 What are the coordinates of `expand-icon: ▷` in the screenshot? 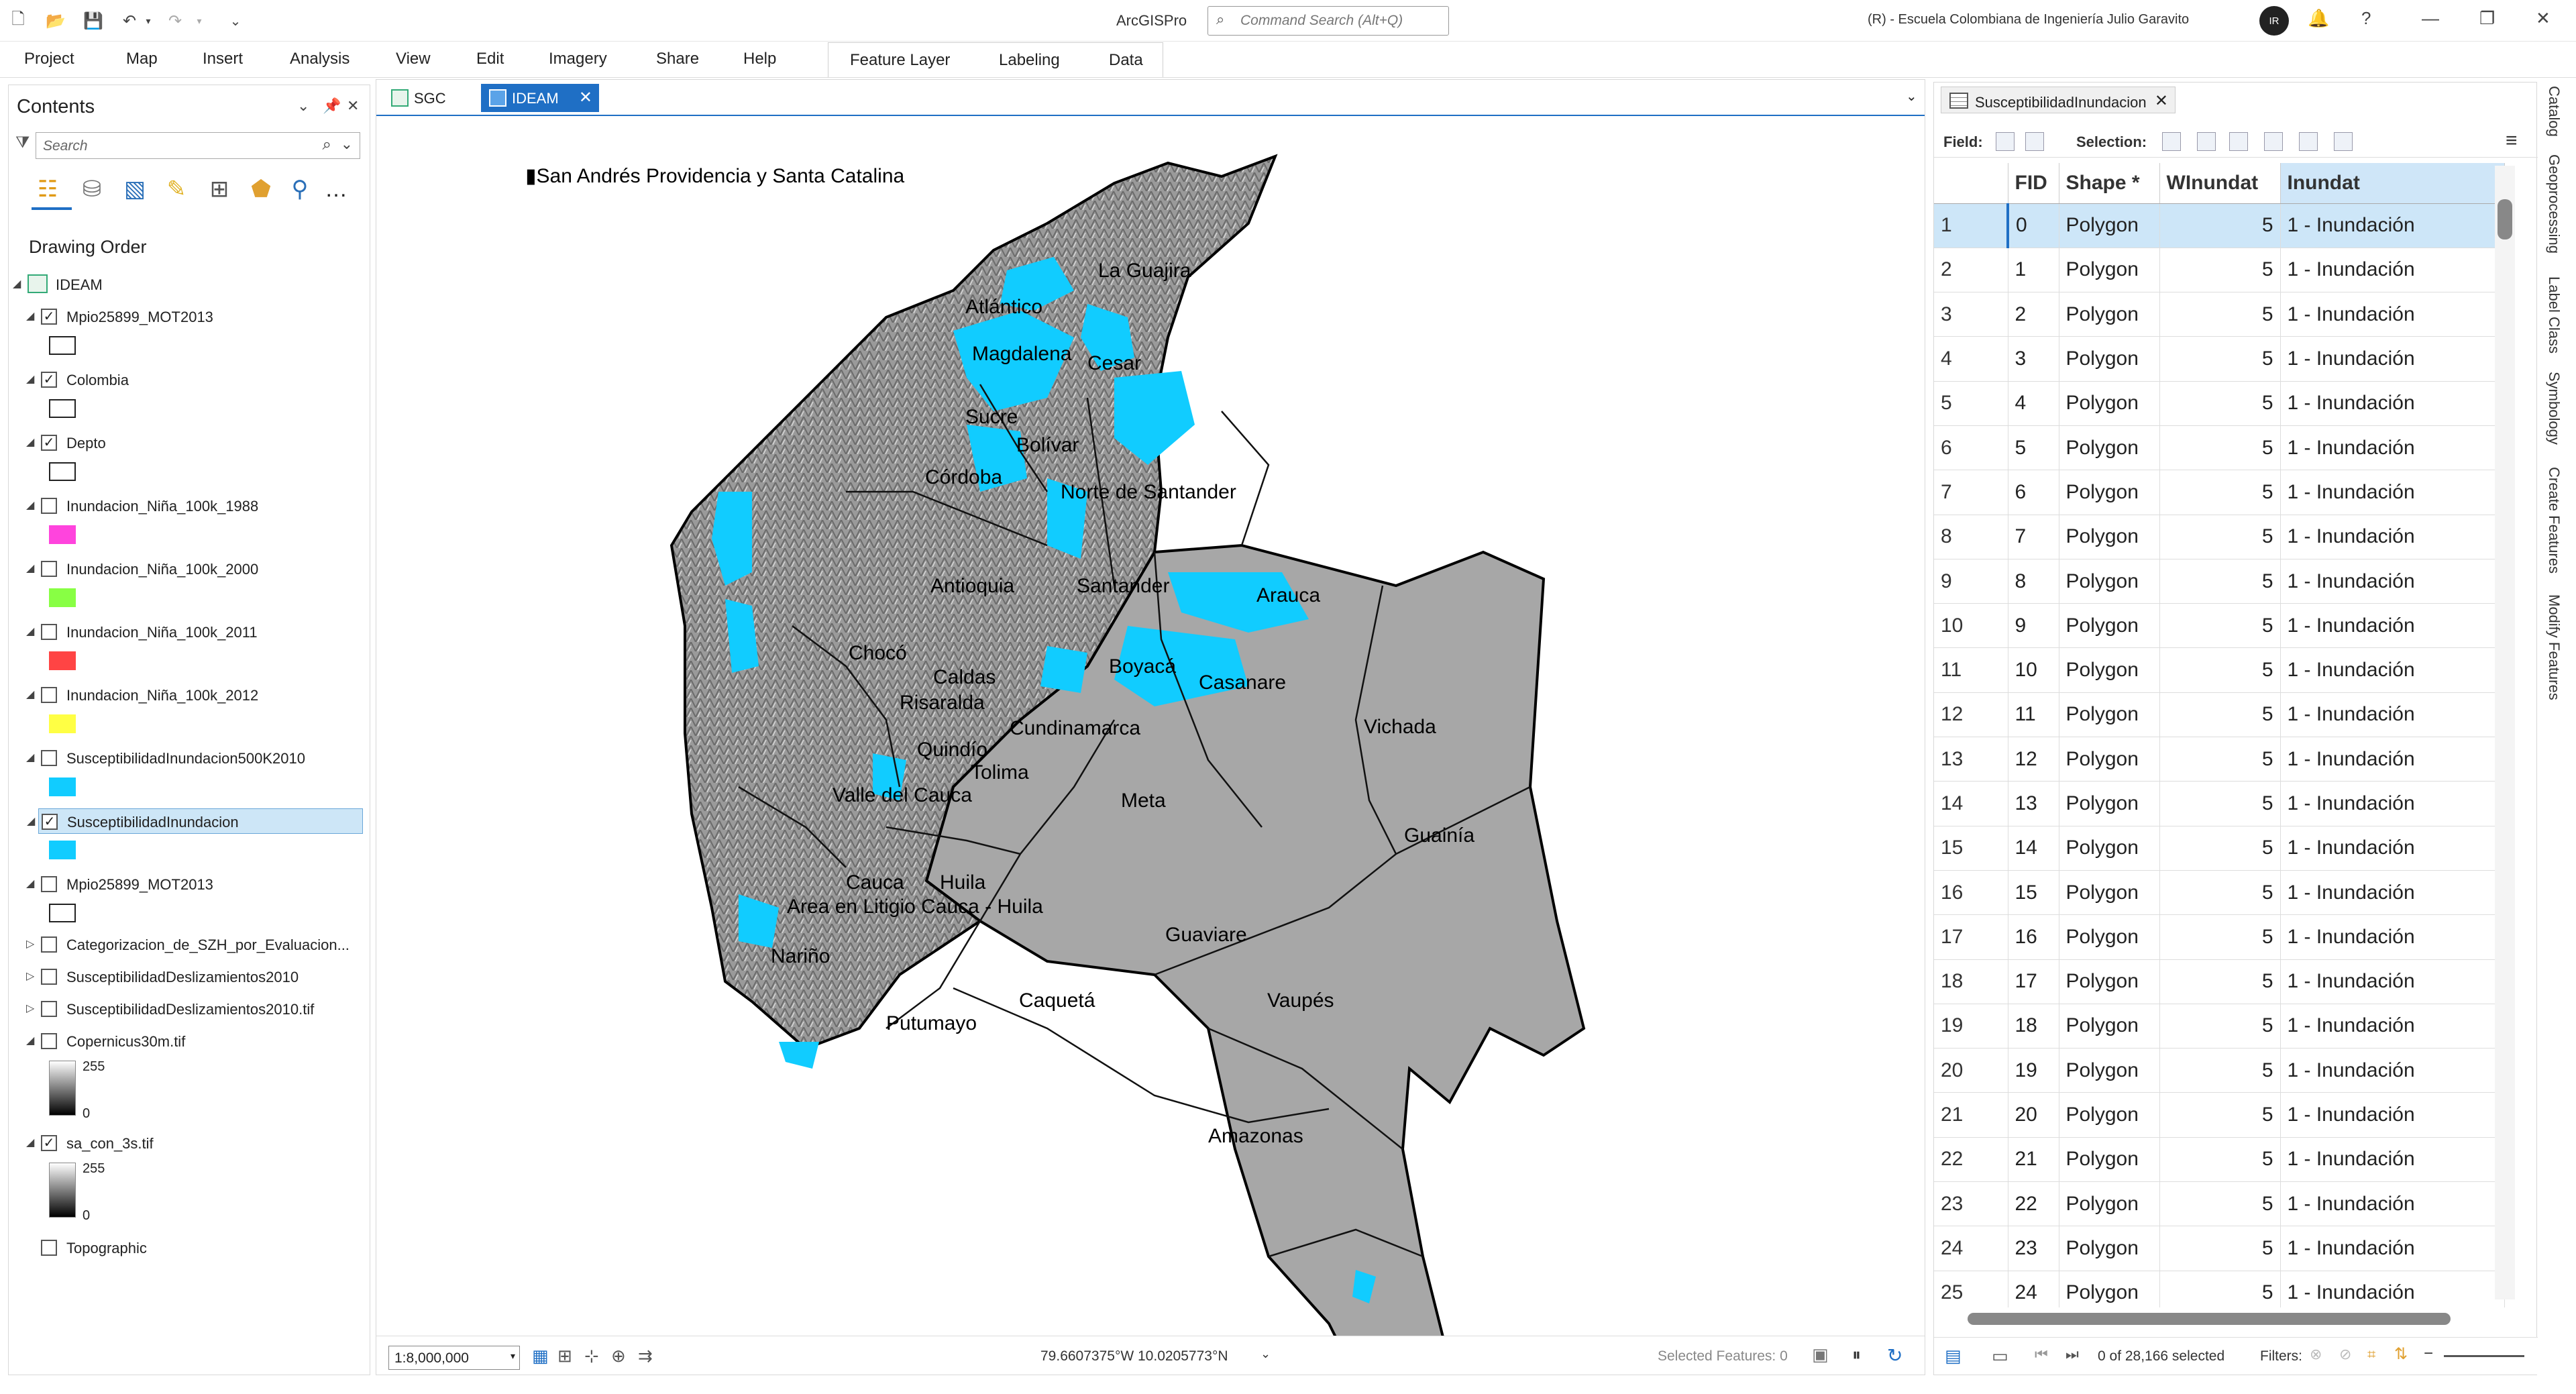 It's located at (30, 944).